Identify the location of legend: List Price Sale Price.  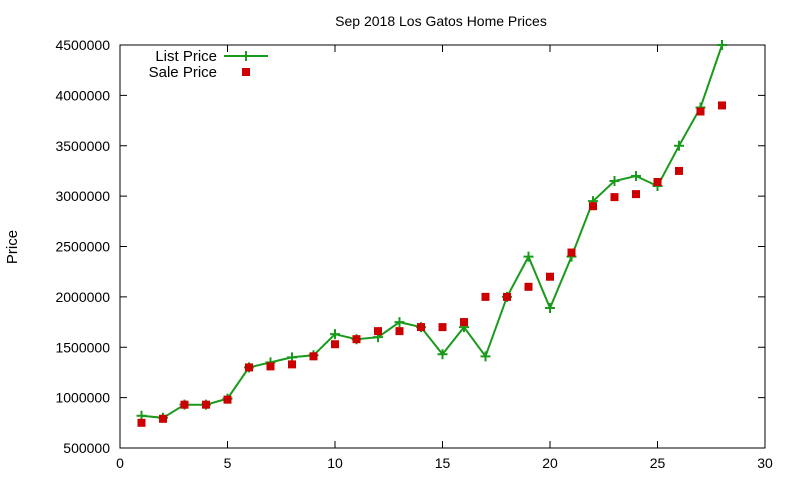
(208, 64).